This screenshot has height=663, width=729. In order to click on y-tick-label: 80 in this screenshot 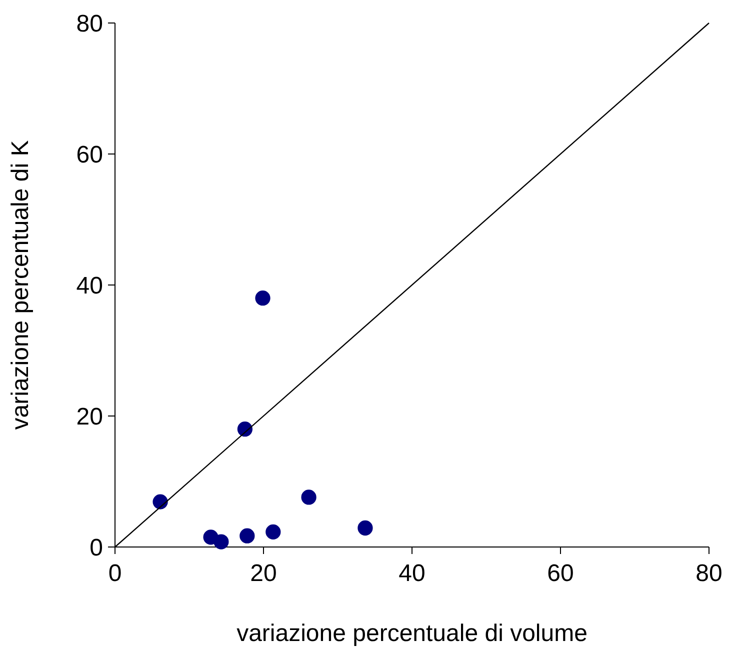, I will do `click(89, 24)`.